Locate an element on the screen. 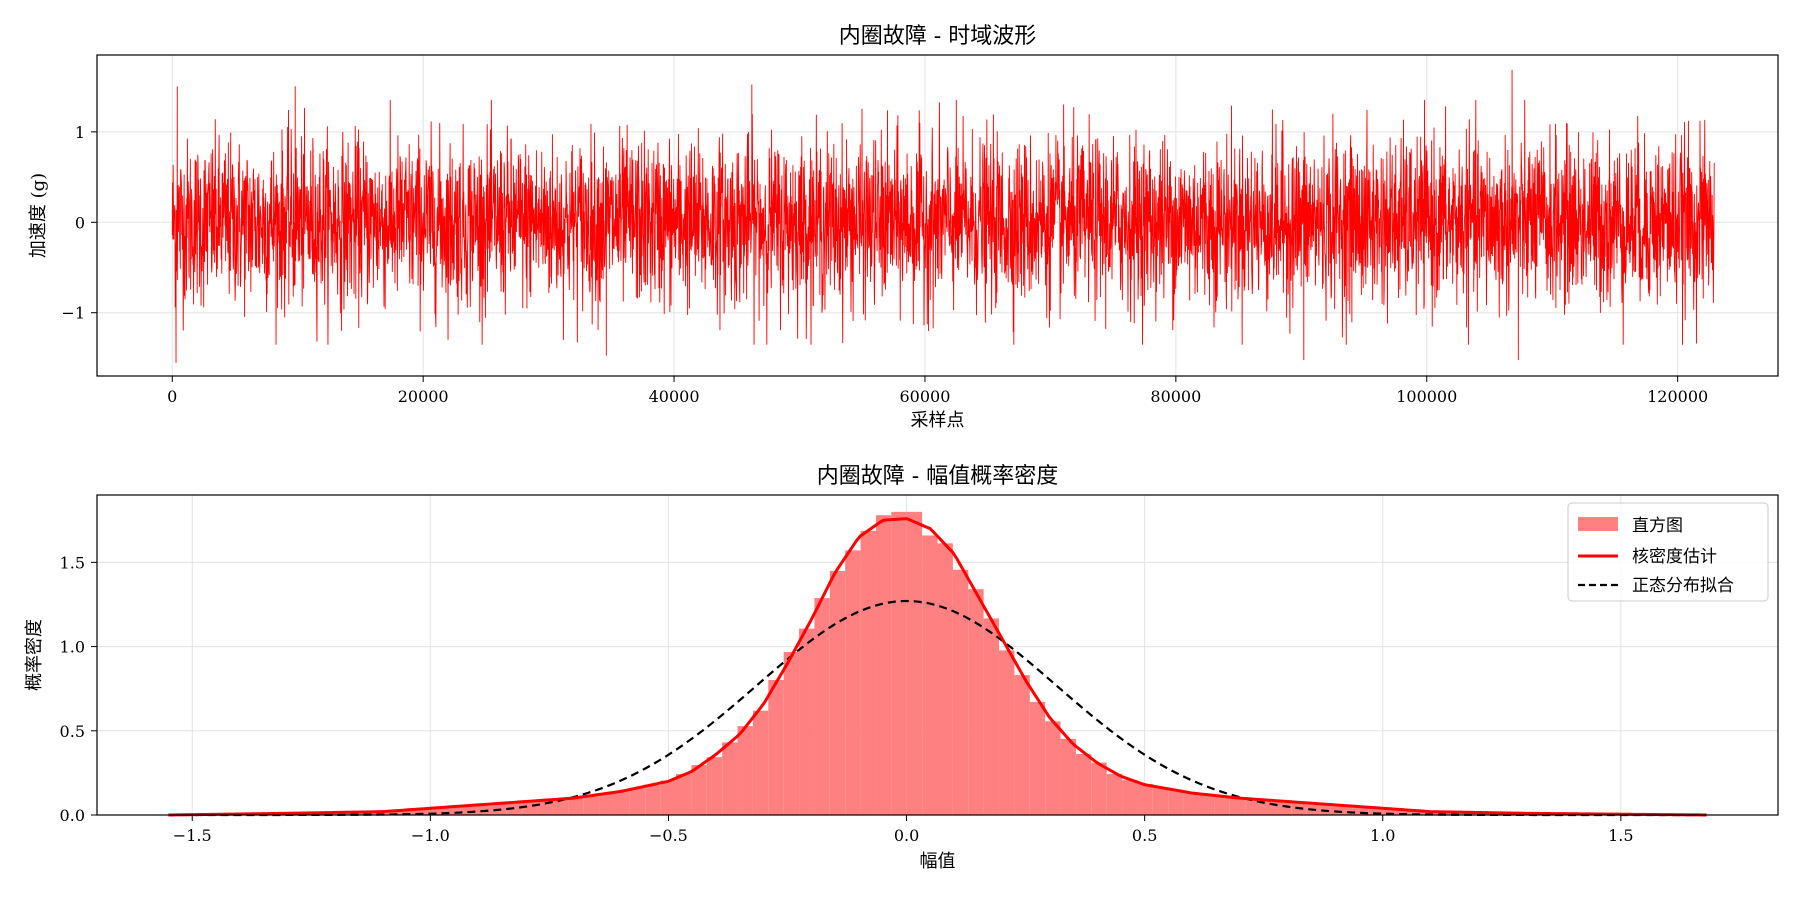 The width and height of the screenshot is (1800, 900). pdf-x-tick-label: 0.0 is located at coordinates (906, 835).